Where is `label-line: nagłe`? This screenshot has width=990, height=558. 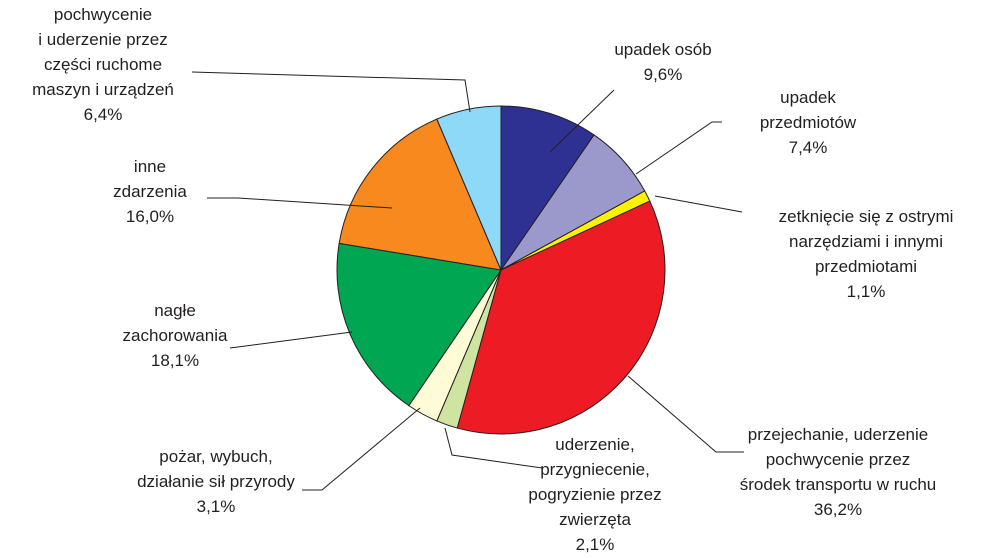
label-line: nagłe is located at coordinates (175, 310).